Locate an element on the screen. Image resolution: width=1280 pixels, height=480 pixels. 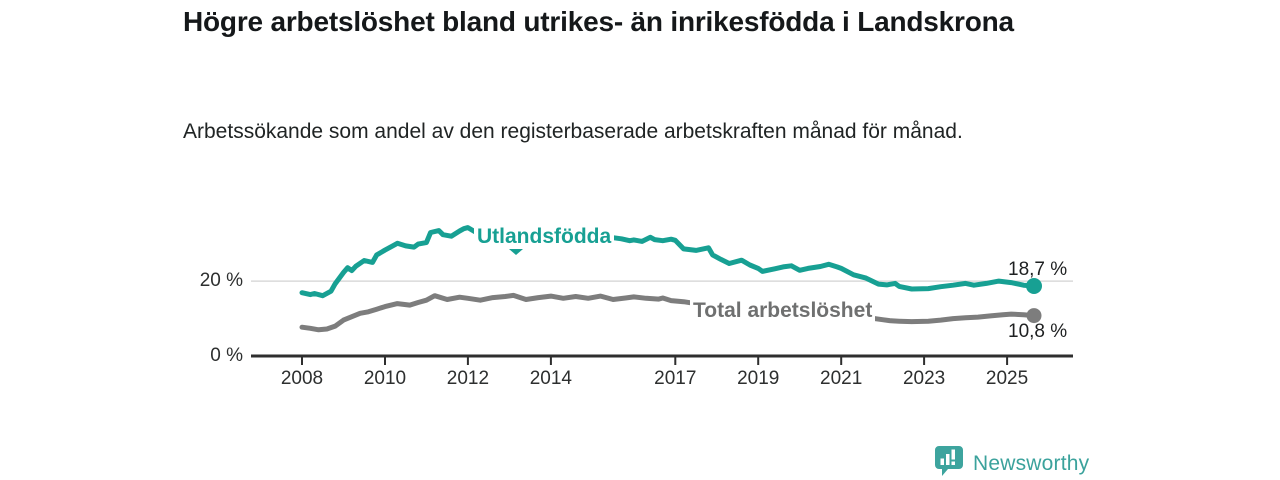
x-tick-label-2021: 2021 is located at coordinates (841, 378).